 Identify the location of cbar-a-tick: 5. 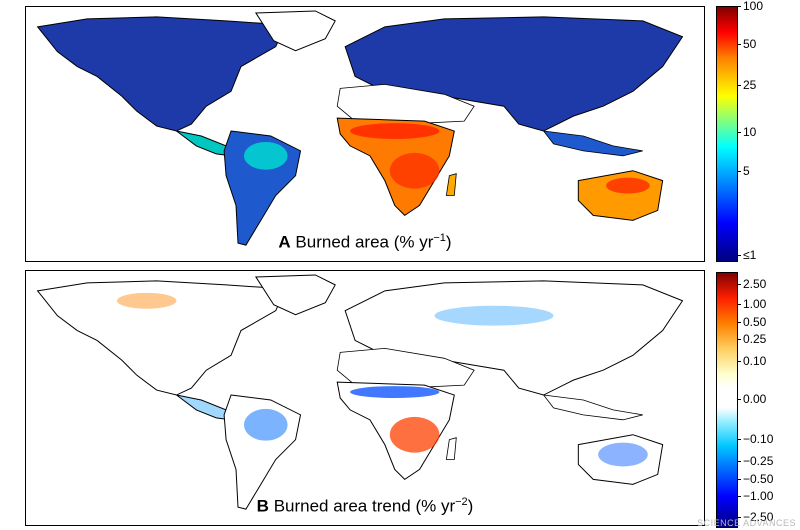
(743, 171).